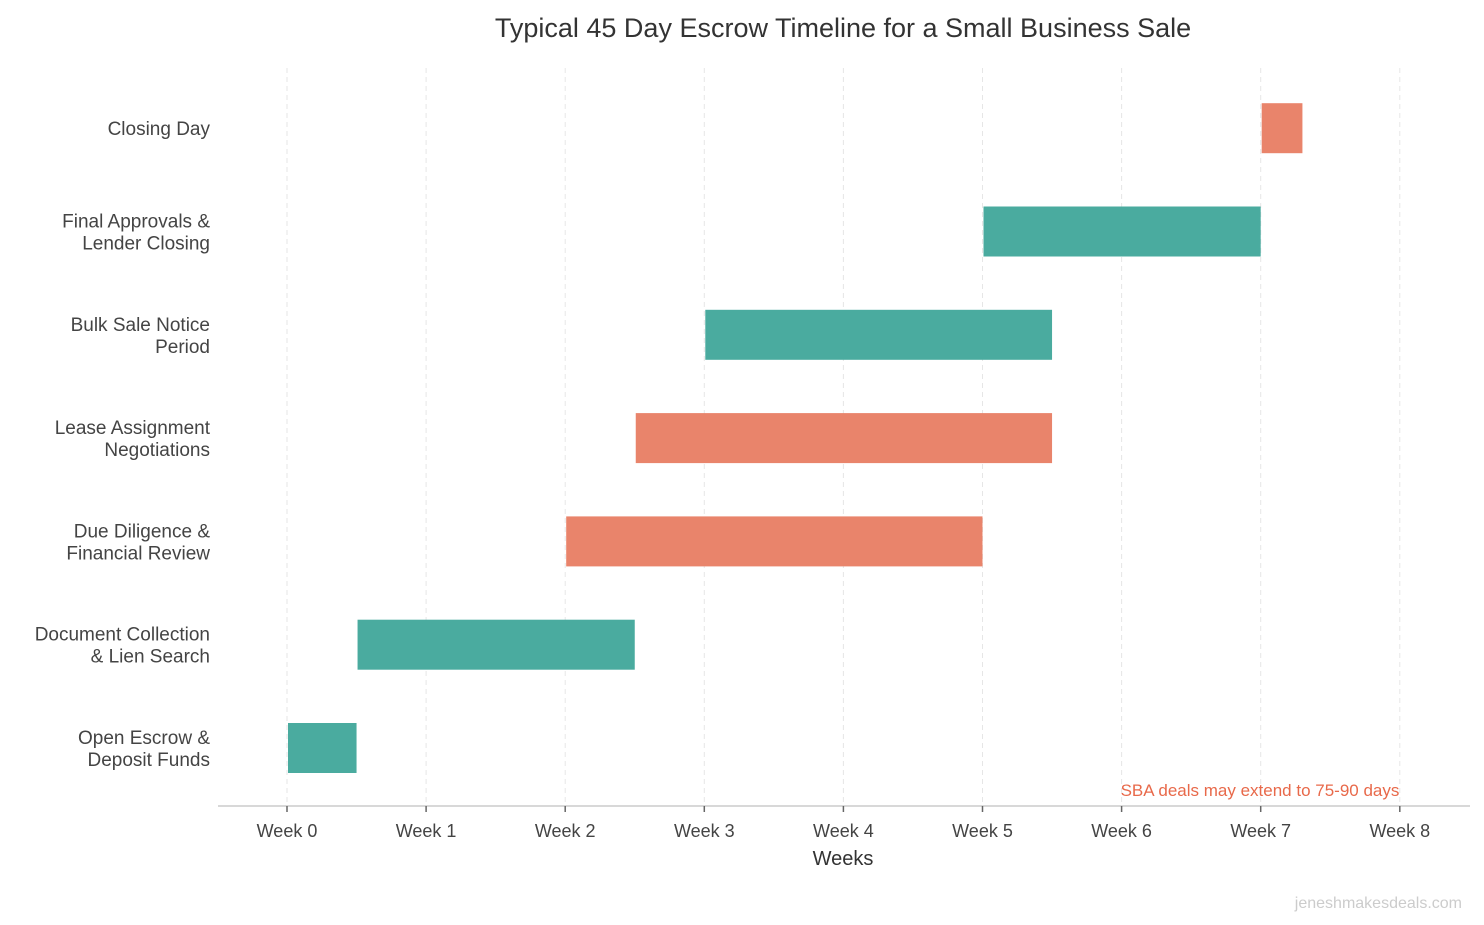  What do you see at coordinates (138, 553) in the screenshot?
I see `task-label: Financial Review` at bounding box center [138, 553].